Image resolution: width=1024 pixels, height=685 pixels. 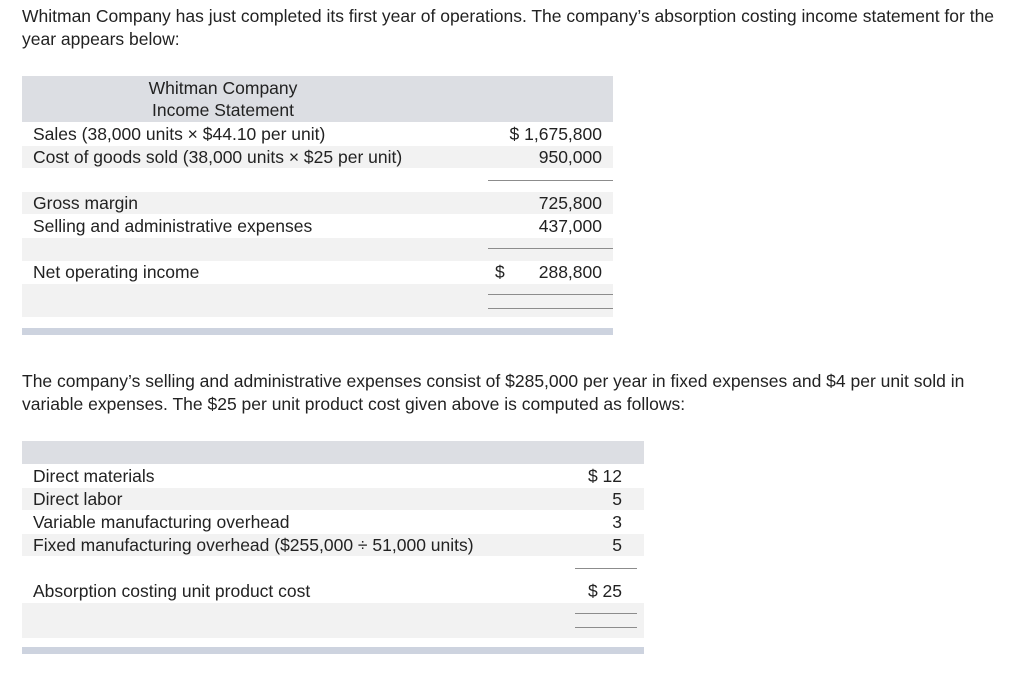 I want to click on table-row: Net operating income $ 288,800, so click(x=317, y=272).